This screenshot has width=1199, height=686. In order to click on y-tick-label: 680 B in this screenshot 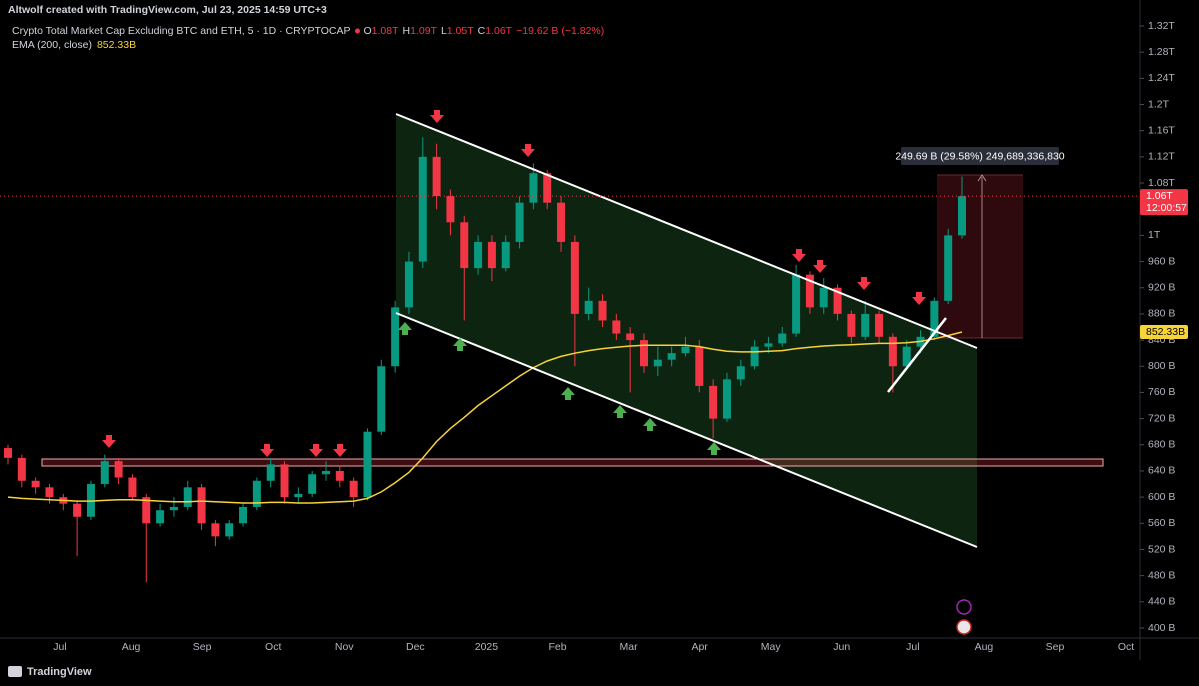, I will do `click(1161, 445)`.